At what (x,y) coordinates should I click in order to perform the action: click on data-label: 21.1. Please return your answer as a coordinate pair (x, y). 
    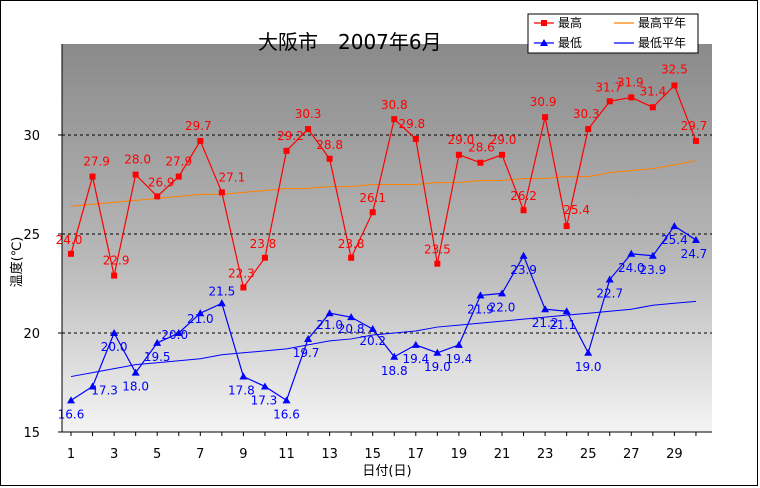
    Looking at the image, I should click on (562, 325).